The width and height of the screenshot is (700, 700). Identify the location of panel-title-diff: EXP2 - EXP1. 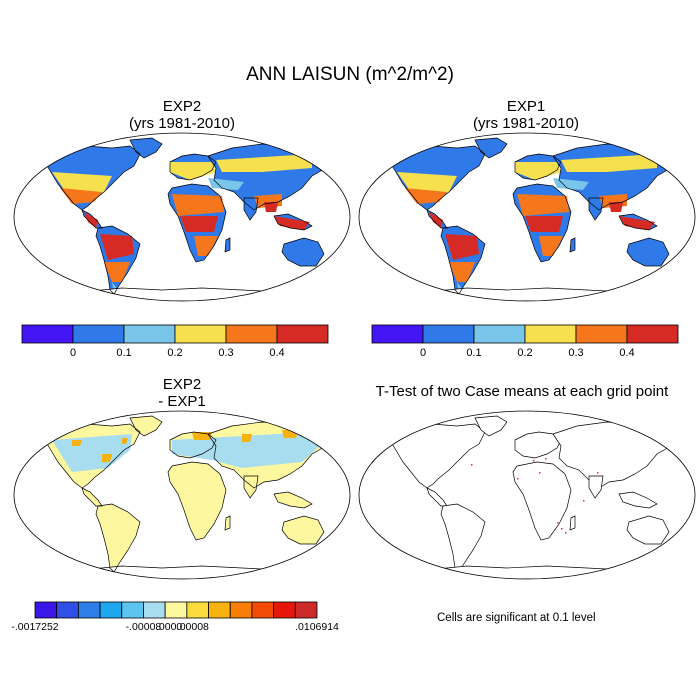
(182, 393).